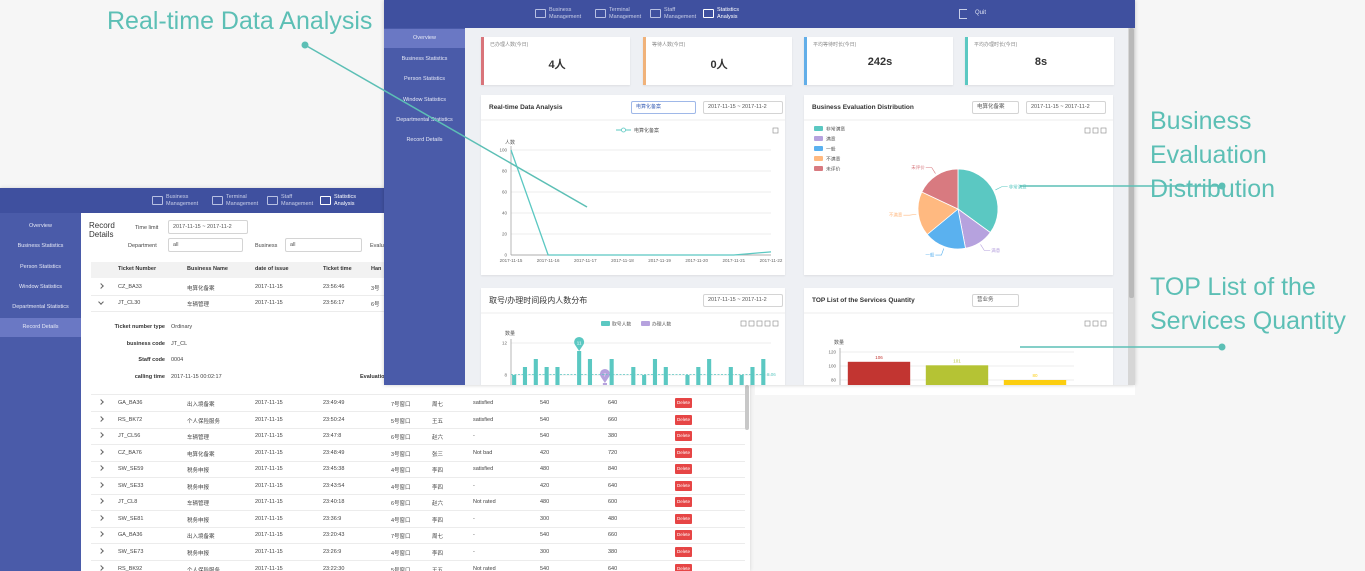 The image size is (1365, 571). I want to click on slice-label: 非常满意, so click(1018, 186).